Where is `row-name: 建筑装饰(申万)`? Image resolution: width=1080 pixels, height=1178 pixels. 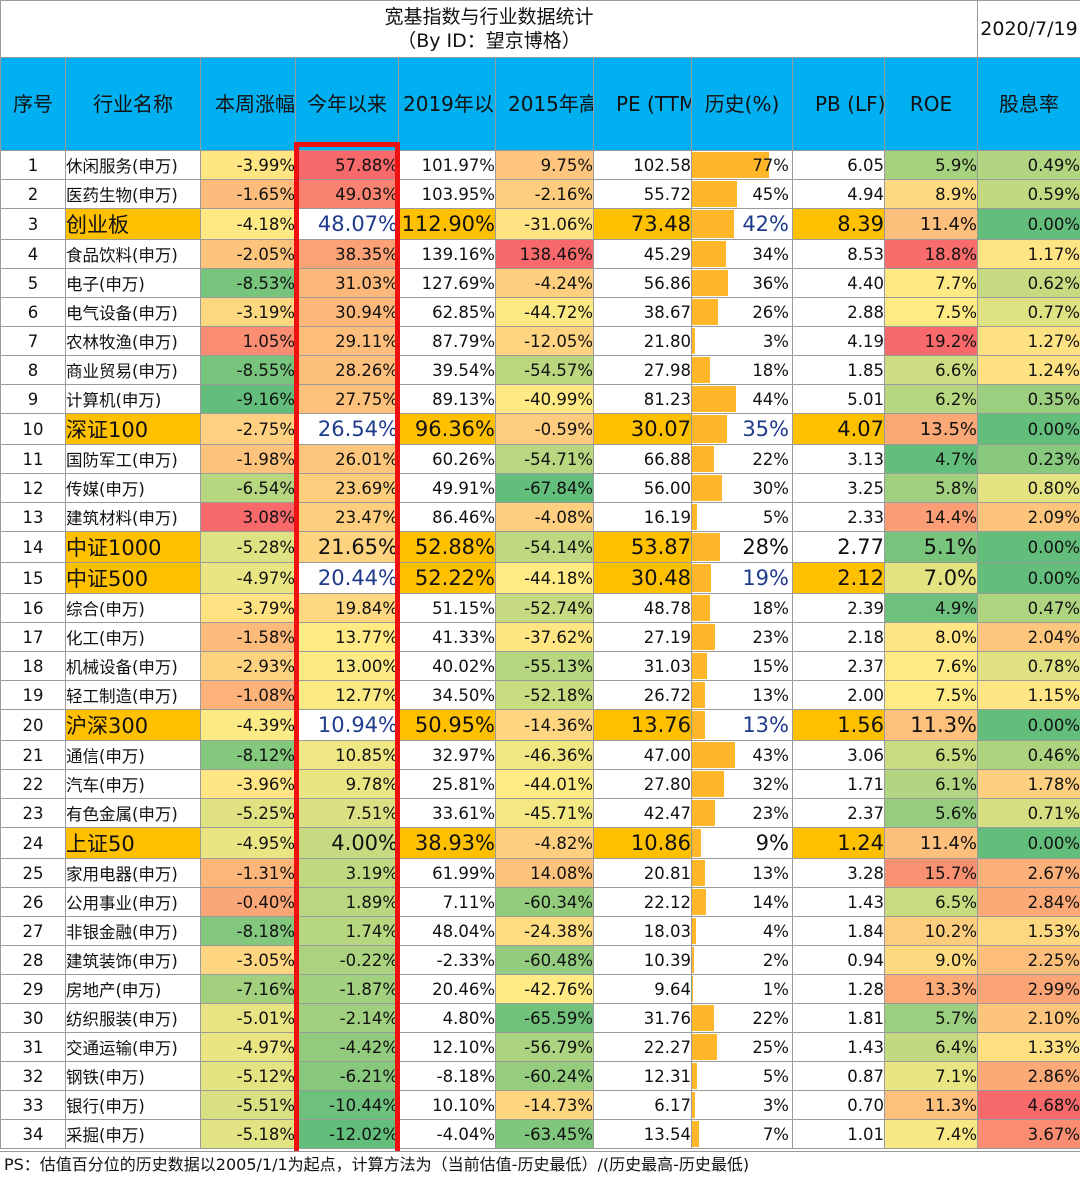
row-name: 建筑装饰(申万) is located at coordinates (133, 960).